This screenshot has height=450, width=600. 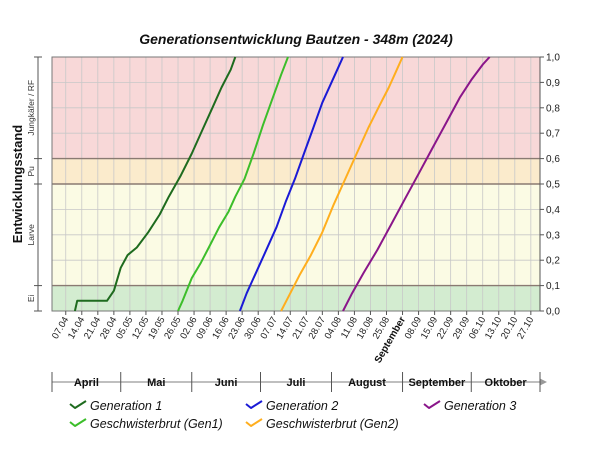 I want to click on y-axis-label: Entwicklungsstand, so click(x=17, y=184).